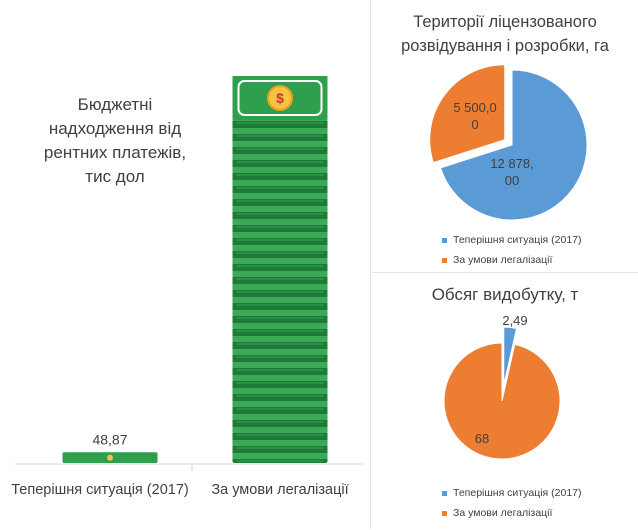  Describe the element at coordinates (511, 172) in the screenshot. I see `pie-data-label: 12 878, 00` at that location.